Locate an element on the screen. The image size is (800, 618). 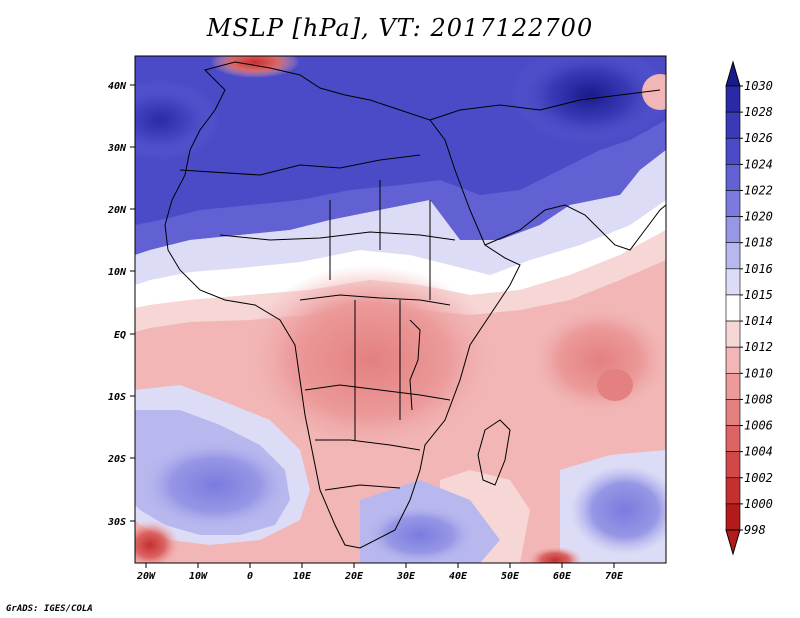
lon-label: 20E is located at coordinates (354, 576).